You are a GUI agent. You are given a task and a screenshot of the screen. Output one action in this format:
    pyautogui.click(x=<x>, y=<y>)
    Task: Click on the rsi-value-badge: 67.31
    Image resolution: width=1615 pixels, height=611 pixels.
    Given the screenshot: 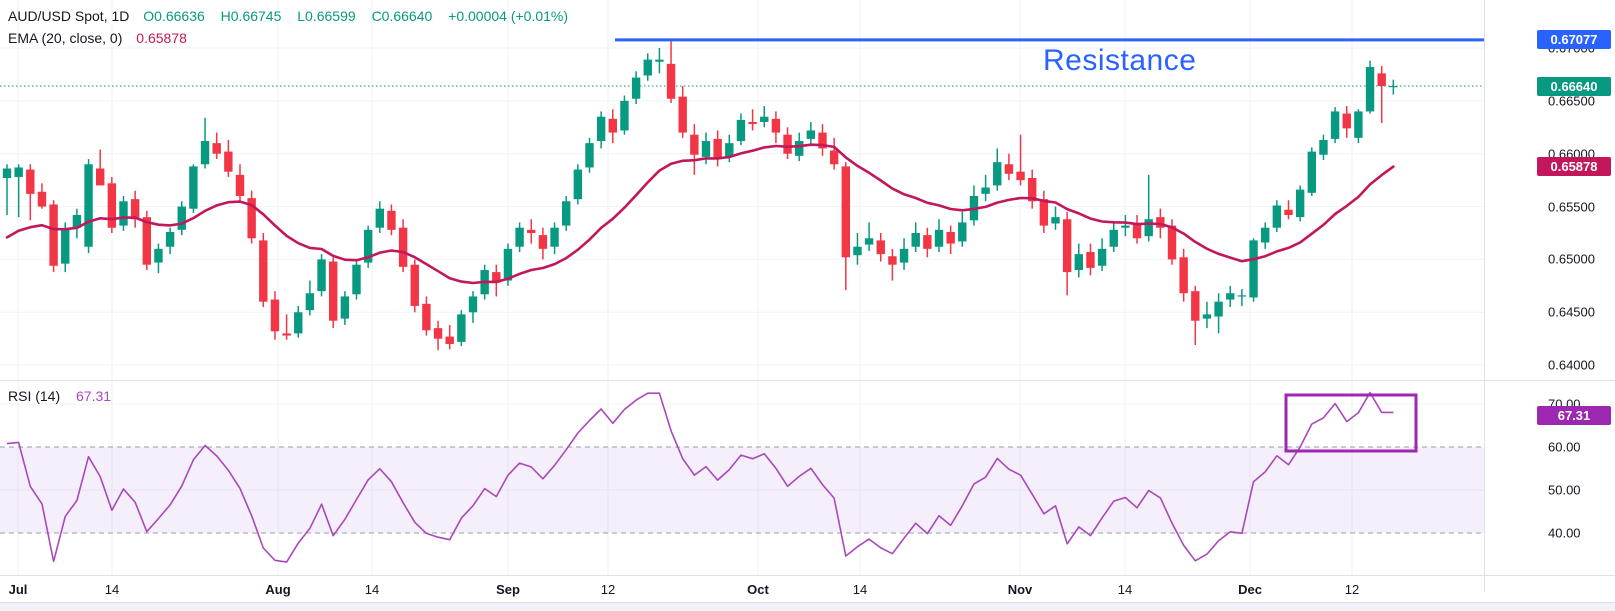 What is the action you would take?
    pyautogui.click(x=1574, y=416)
    